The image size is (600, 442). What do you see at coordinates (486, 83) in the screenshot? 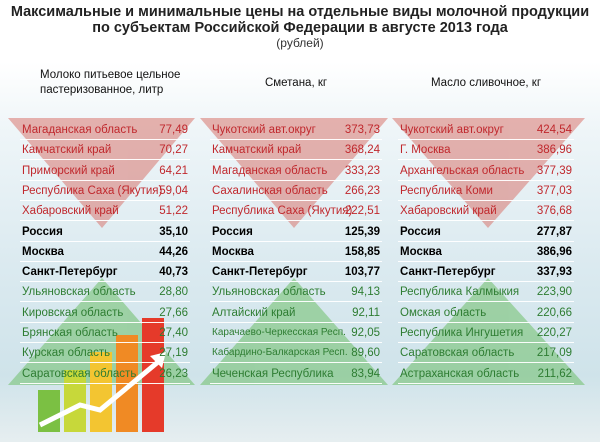
I see `column-header: Масло сливочное, кг` at bounding box center [486, 83].